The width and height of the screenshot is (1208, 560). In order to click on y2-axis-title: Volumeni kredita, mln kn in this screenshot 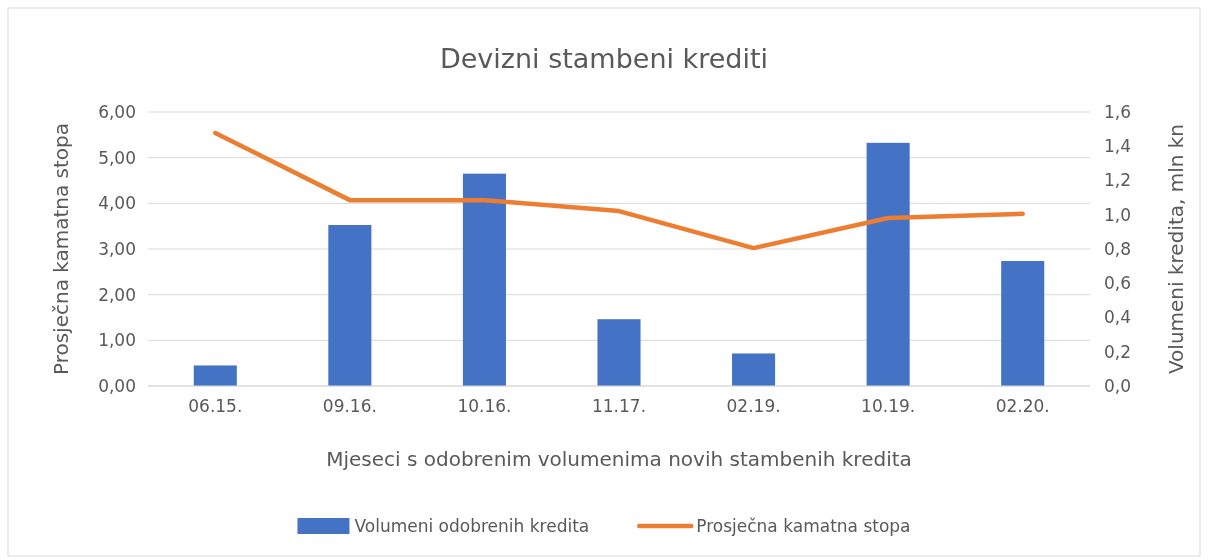, I will do `click(1176, 249)`.